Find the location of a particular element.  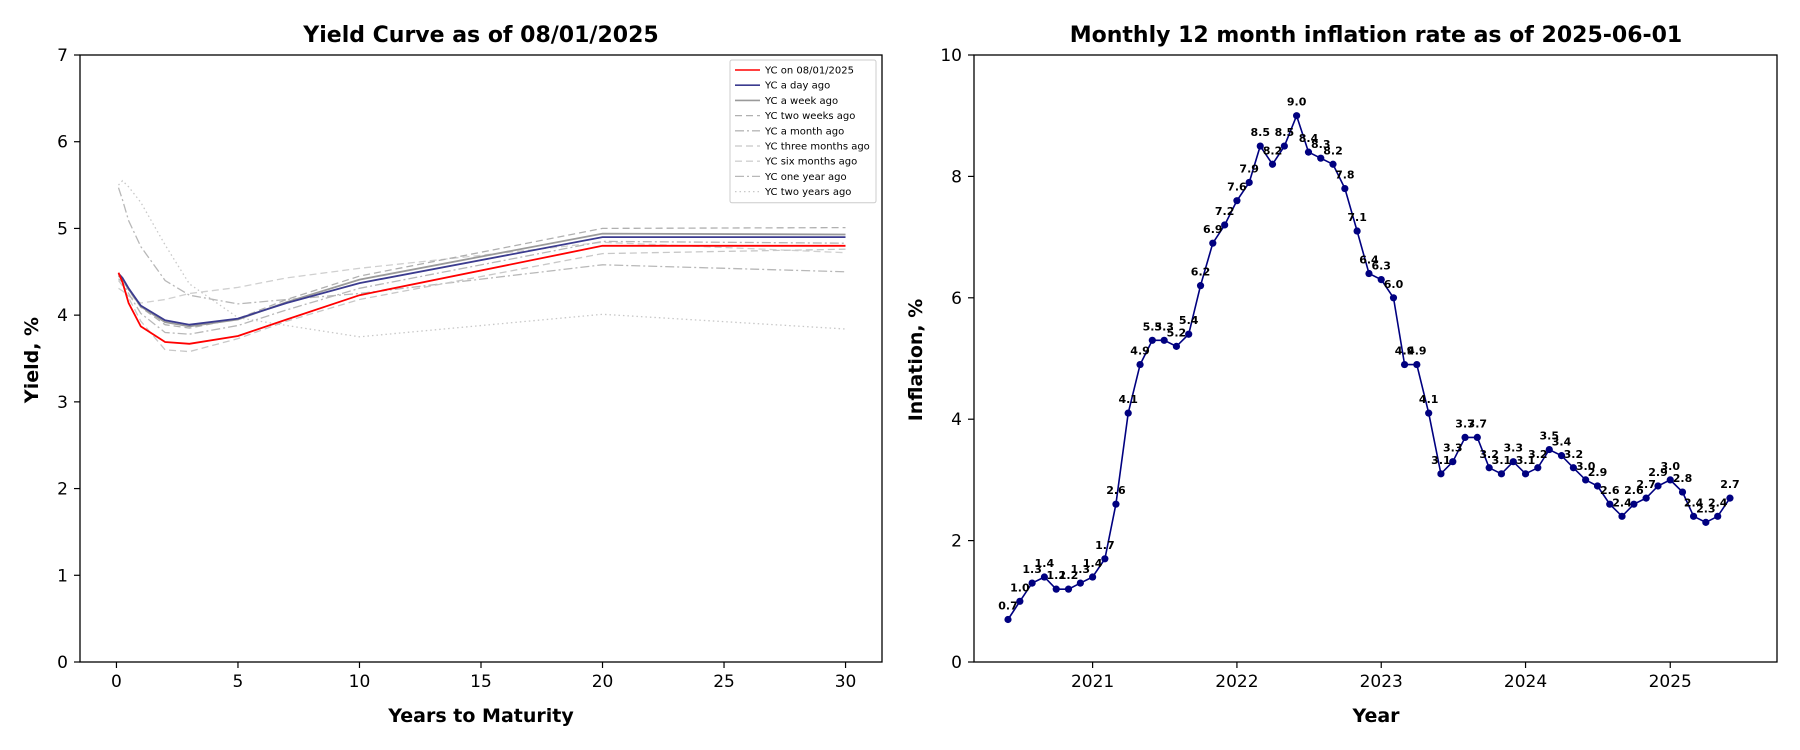

data-label: 1.7 is located at coordinates (1105, 545).